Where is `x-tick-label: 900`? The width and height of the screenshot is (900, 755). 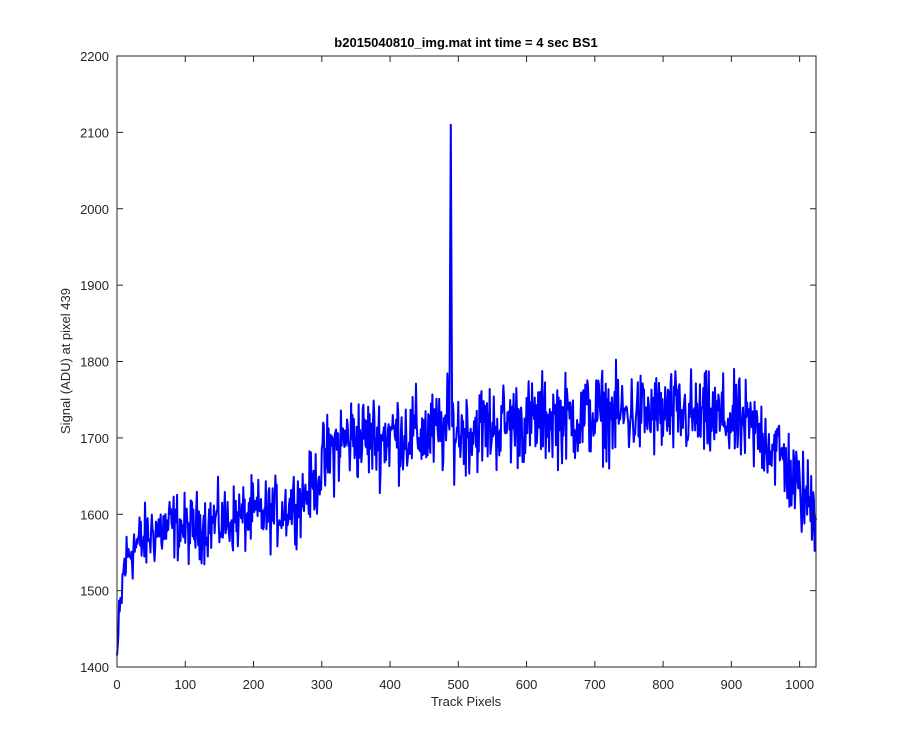
x-tick-label: 900 is located at coordinates (732, 684).